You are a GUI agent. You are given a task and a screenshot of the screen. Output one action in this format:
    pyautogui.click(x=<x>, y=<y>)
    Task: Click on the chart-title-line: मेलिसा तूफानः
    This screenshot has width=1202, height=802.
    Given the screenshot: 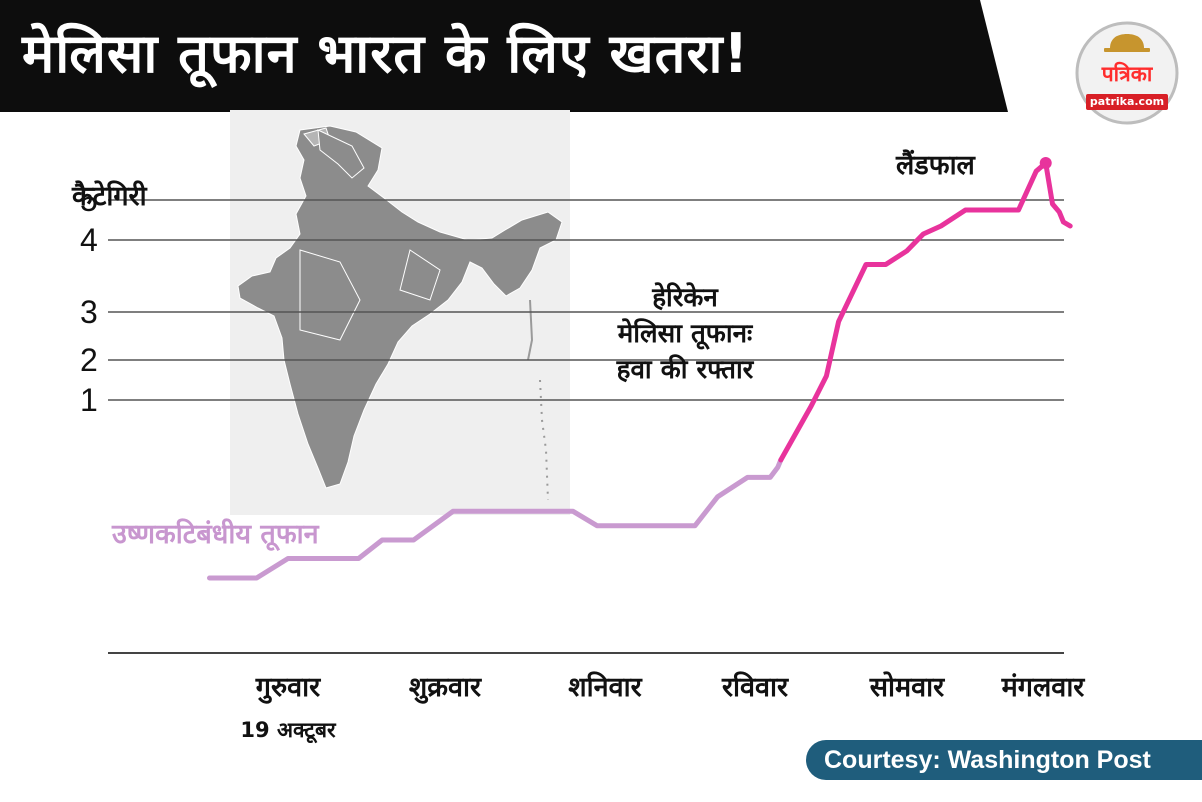 What is the action you would take?
    pyautogui.click(x=685, y=334)
    